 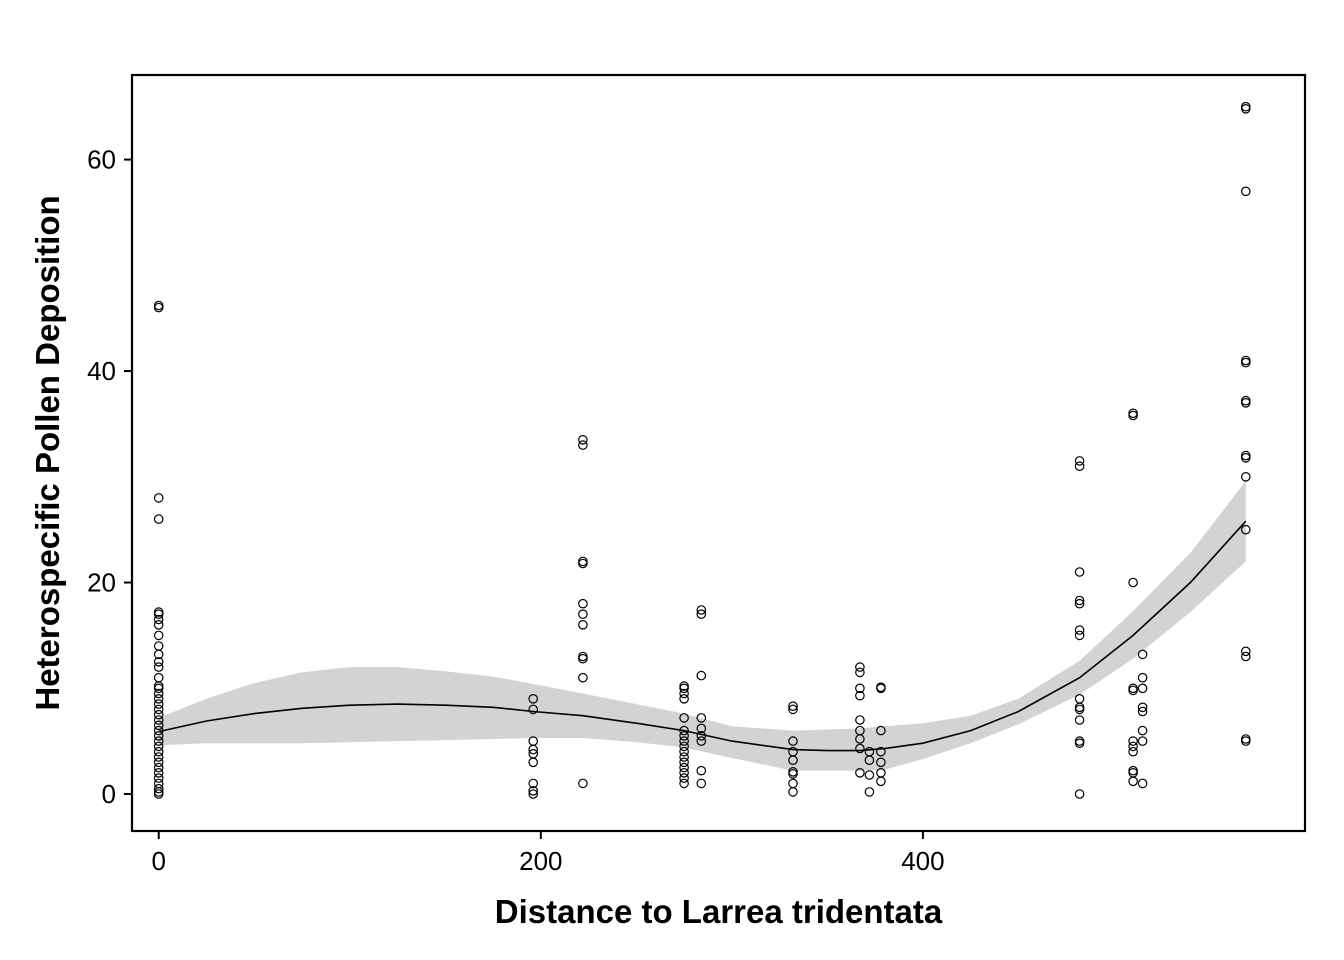 I want to click on y-tick-label: 20, so click(x=101, y=583).